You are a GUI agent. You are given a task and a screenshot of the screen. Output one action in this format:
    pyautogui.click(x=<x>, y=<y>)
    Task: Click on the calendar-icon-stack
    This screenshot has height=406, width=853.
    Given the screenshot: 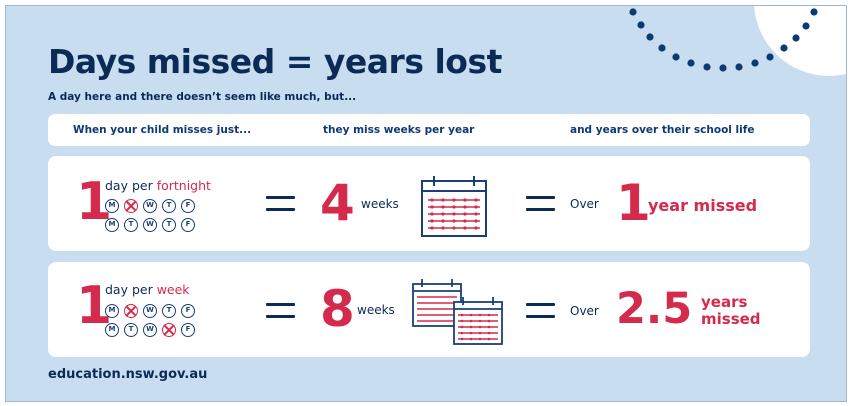 What is the action you would take?
    pyautogui.click(x=457, y=312)
    